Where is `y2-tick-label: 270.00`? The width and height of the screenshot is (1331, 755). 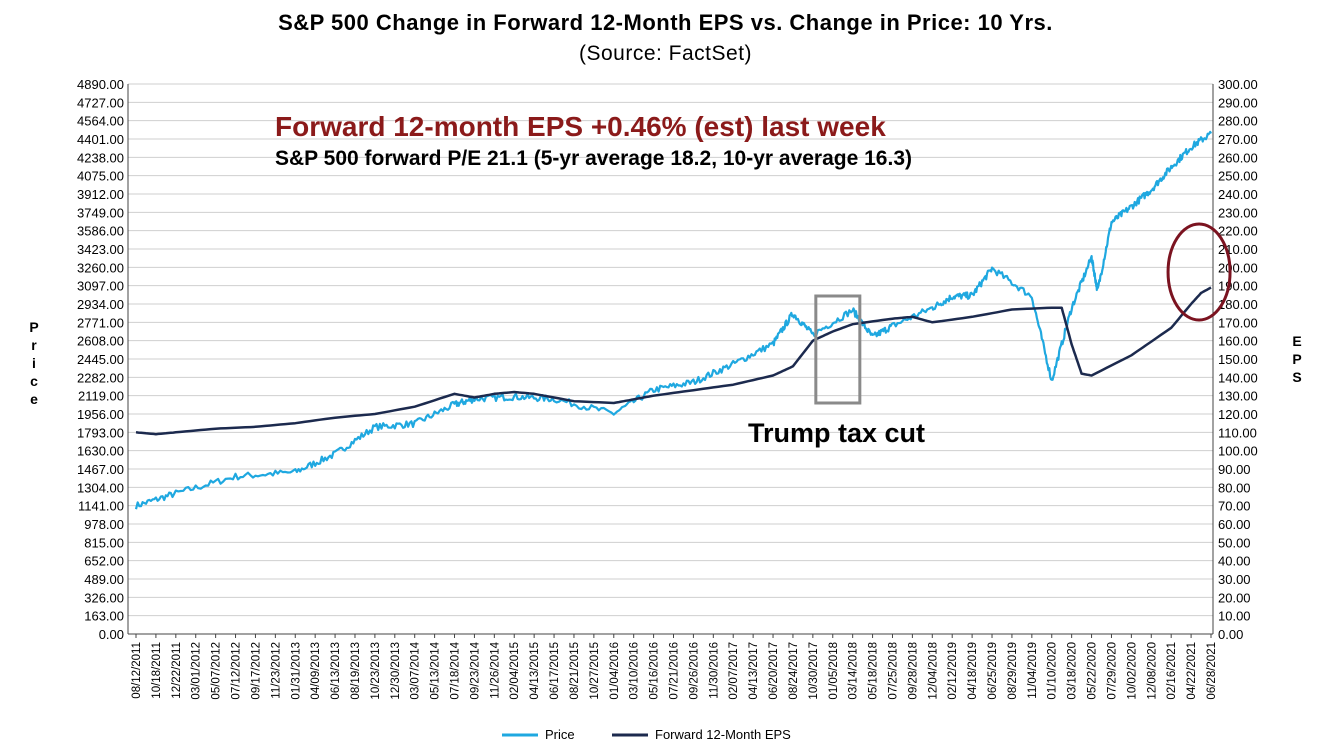
y2-tick-label: 270.00 is located at coordinates (1238, 139).